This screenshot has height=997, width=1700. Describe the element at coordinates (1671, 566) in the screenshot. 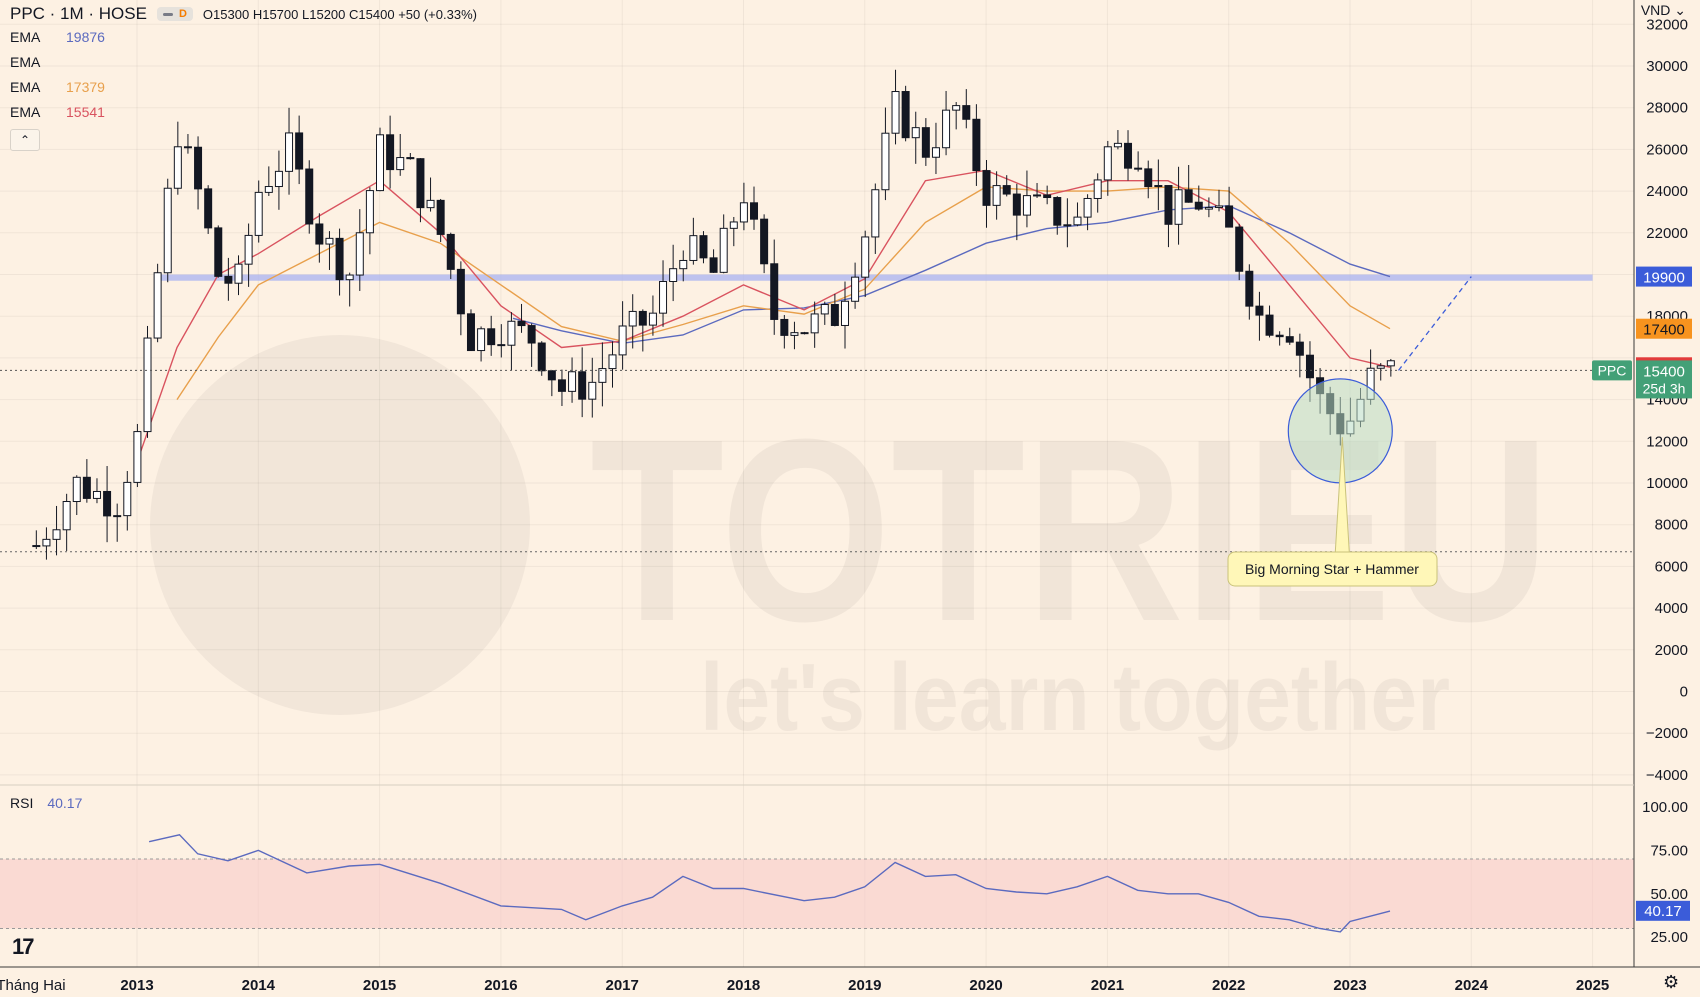

I see `price-tick-label: 6000` at that location.